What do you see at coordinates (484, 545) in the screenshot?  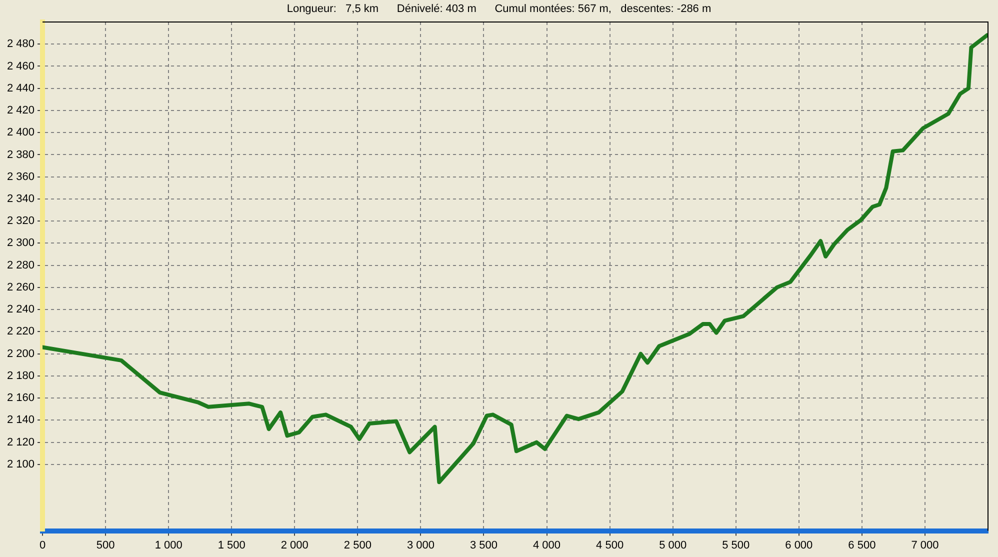 I see `x-tick-label: 3 500` at bounding box center [484, 545].